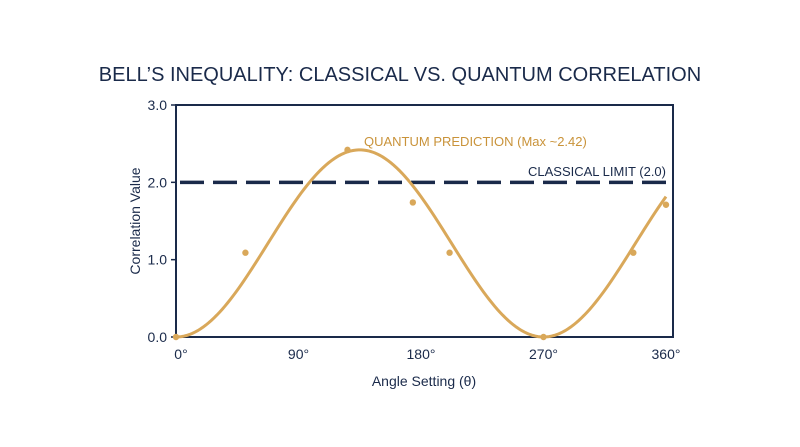 This screenshot has width=800, height=447. What do you see at coordinates (158, 182) in the screenshot?
I see `y-tick-label: 2.0` at bounding box center [158, 182].